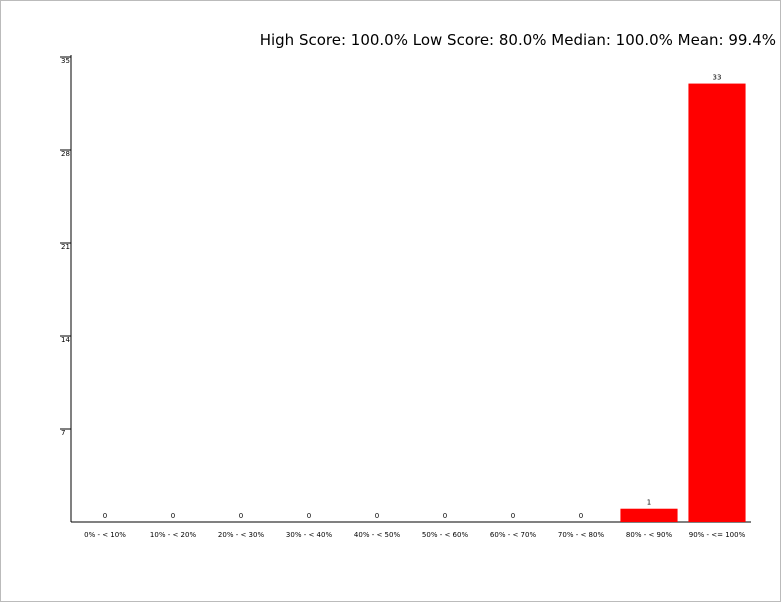 The height and width of the screenshot is (603, 782). Describe the element at coordinates (309, 535) in the screenshot. I see `x-tick-label: 30% - < 40%` at that location.